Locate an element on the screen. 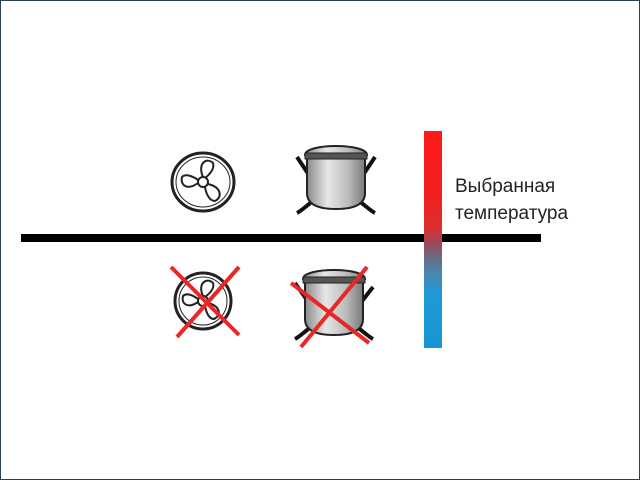 Image resolution: width=640 pixels, height=480 pixels. selected-temperature-label: Выбранная температура is located at coordinates (511, 200).